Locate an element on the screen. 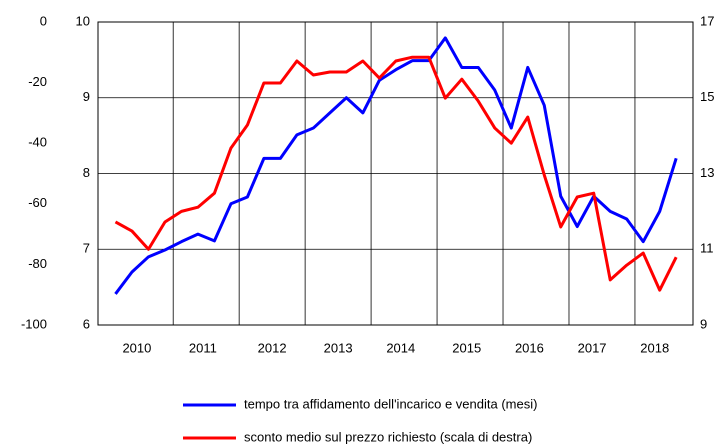  y3-tick-label: -20 is located at coordinates (37, 81).